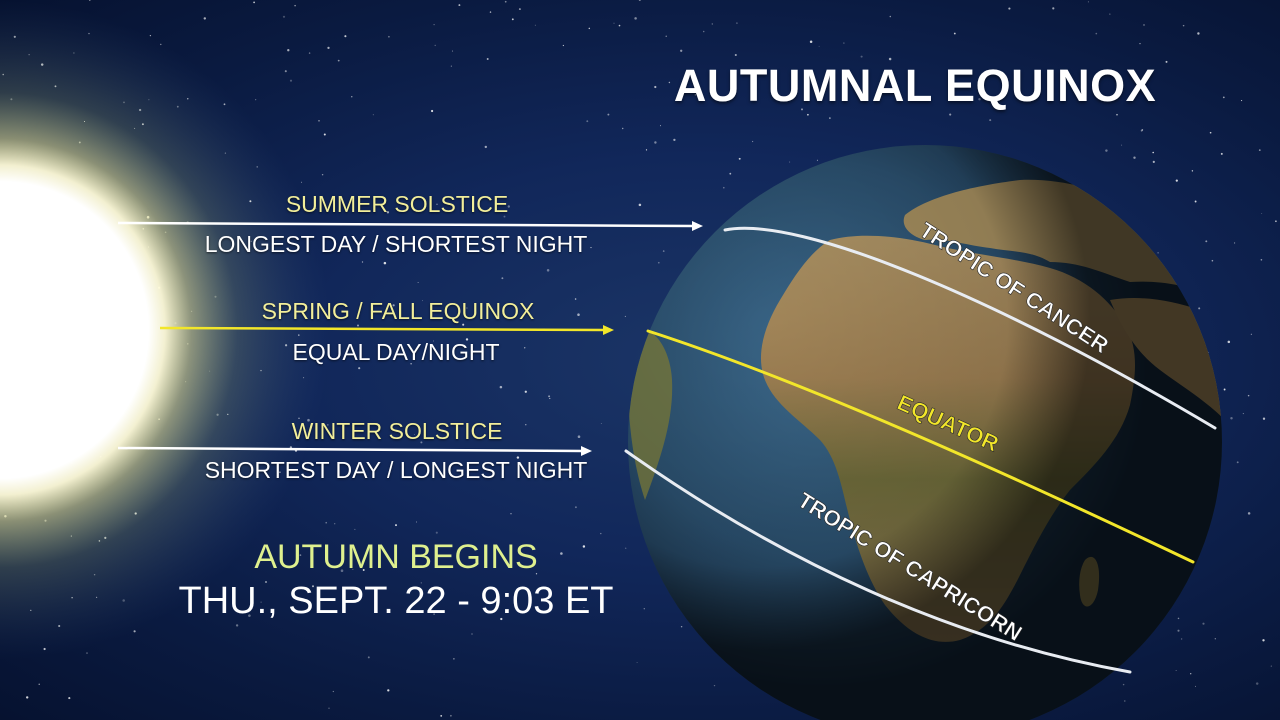 The image size is (1280, 720). Describe the element at coordinates (878, 561) in the screenshot. I see `tropic-of-capricorn-line` at that location.